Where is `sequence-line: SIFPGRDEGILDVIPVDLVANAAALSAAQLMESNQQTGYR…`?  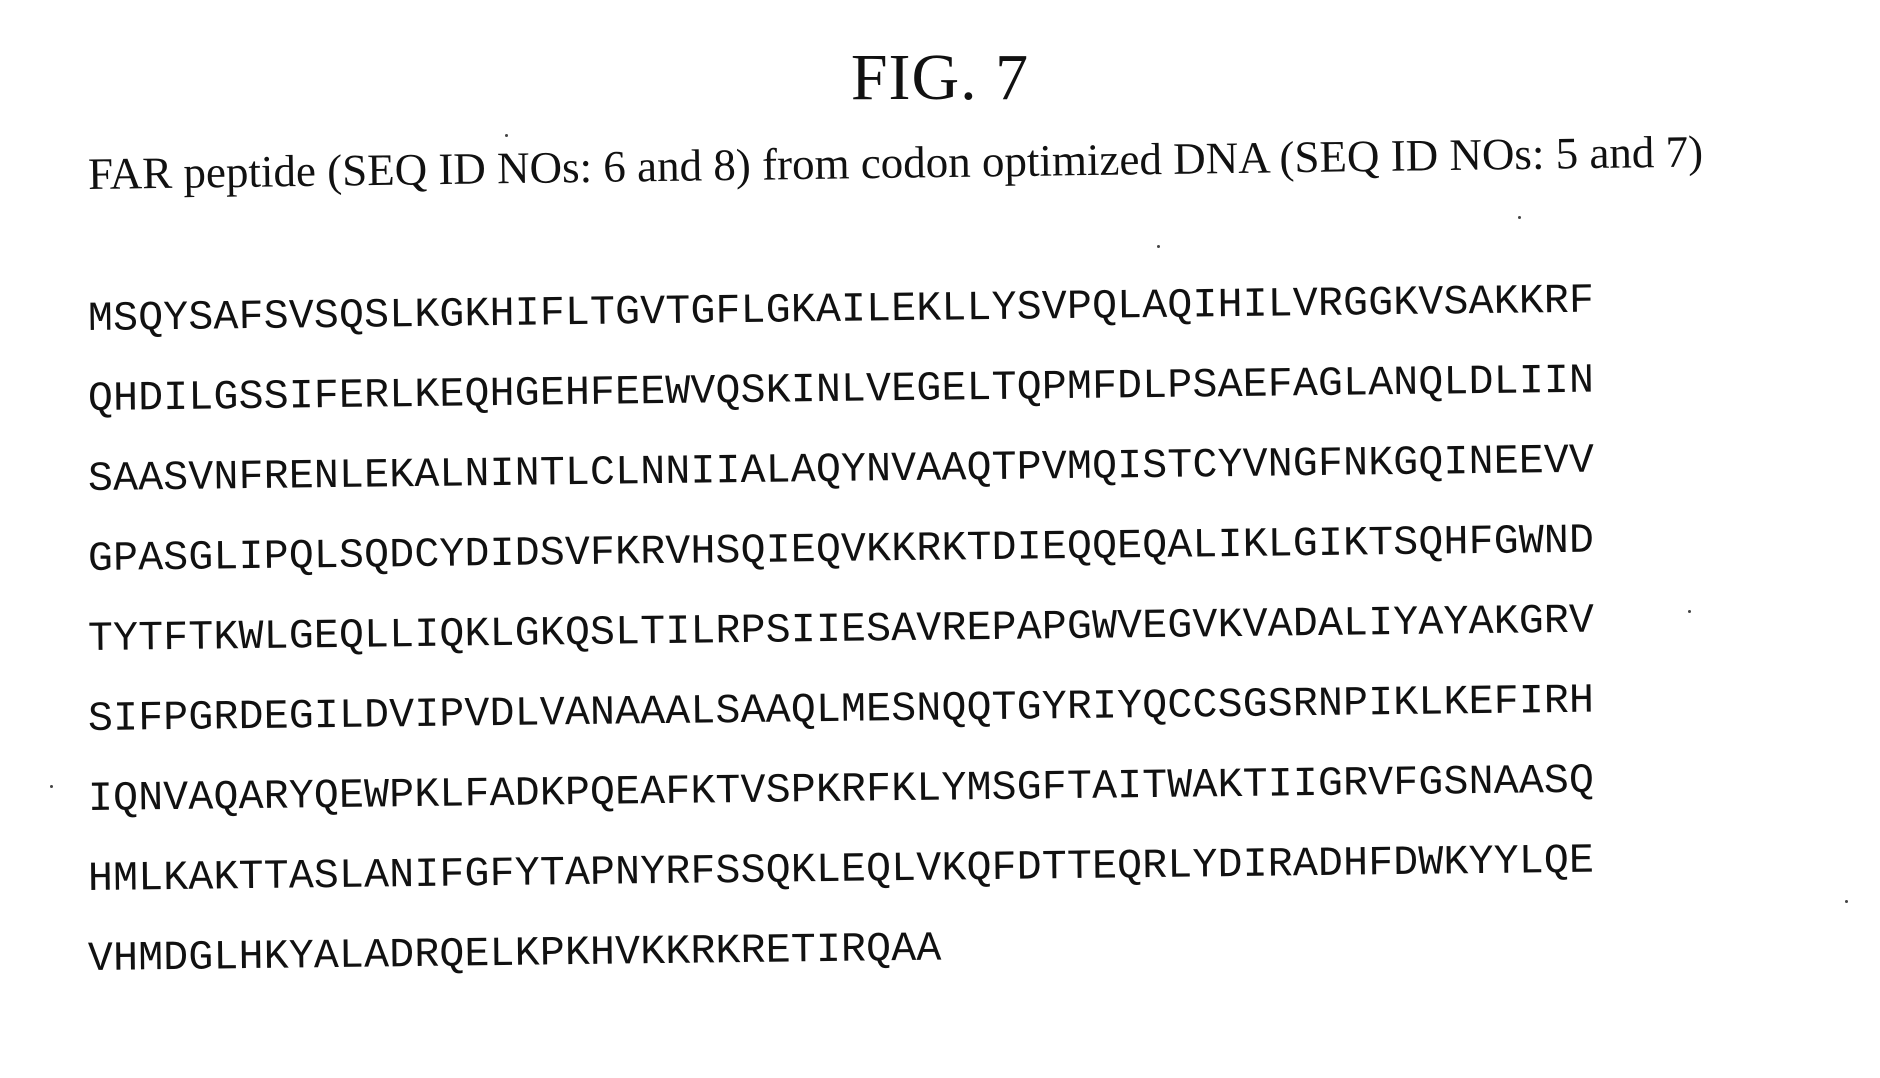 sequence-line: SIFPGRDEGILDVIPVDLVANAAALSAAQLMESNQQTGYR… is located at coordinates (948, 709).